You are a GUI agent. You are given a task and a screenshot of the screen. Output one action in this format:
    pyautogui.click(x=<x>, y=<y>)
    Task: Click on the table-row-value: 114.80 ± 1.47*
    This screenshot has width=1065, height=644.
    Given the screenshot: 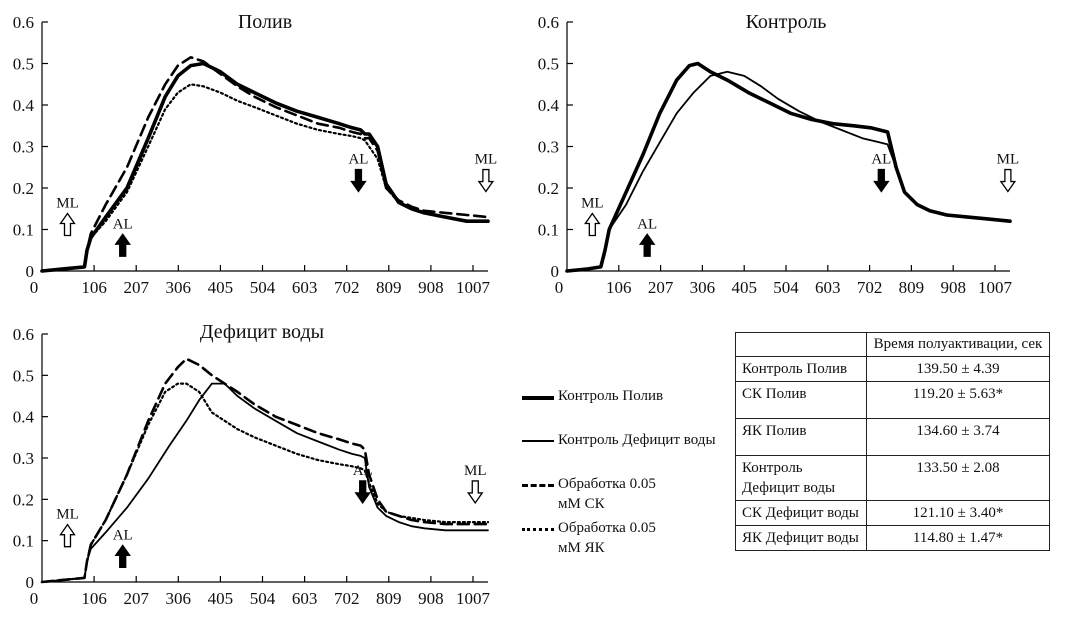 What is the action you would take?
    pyautogui.click(x=958, y=538)
    